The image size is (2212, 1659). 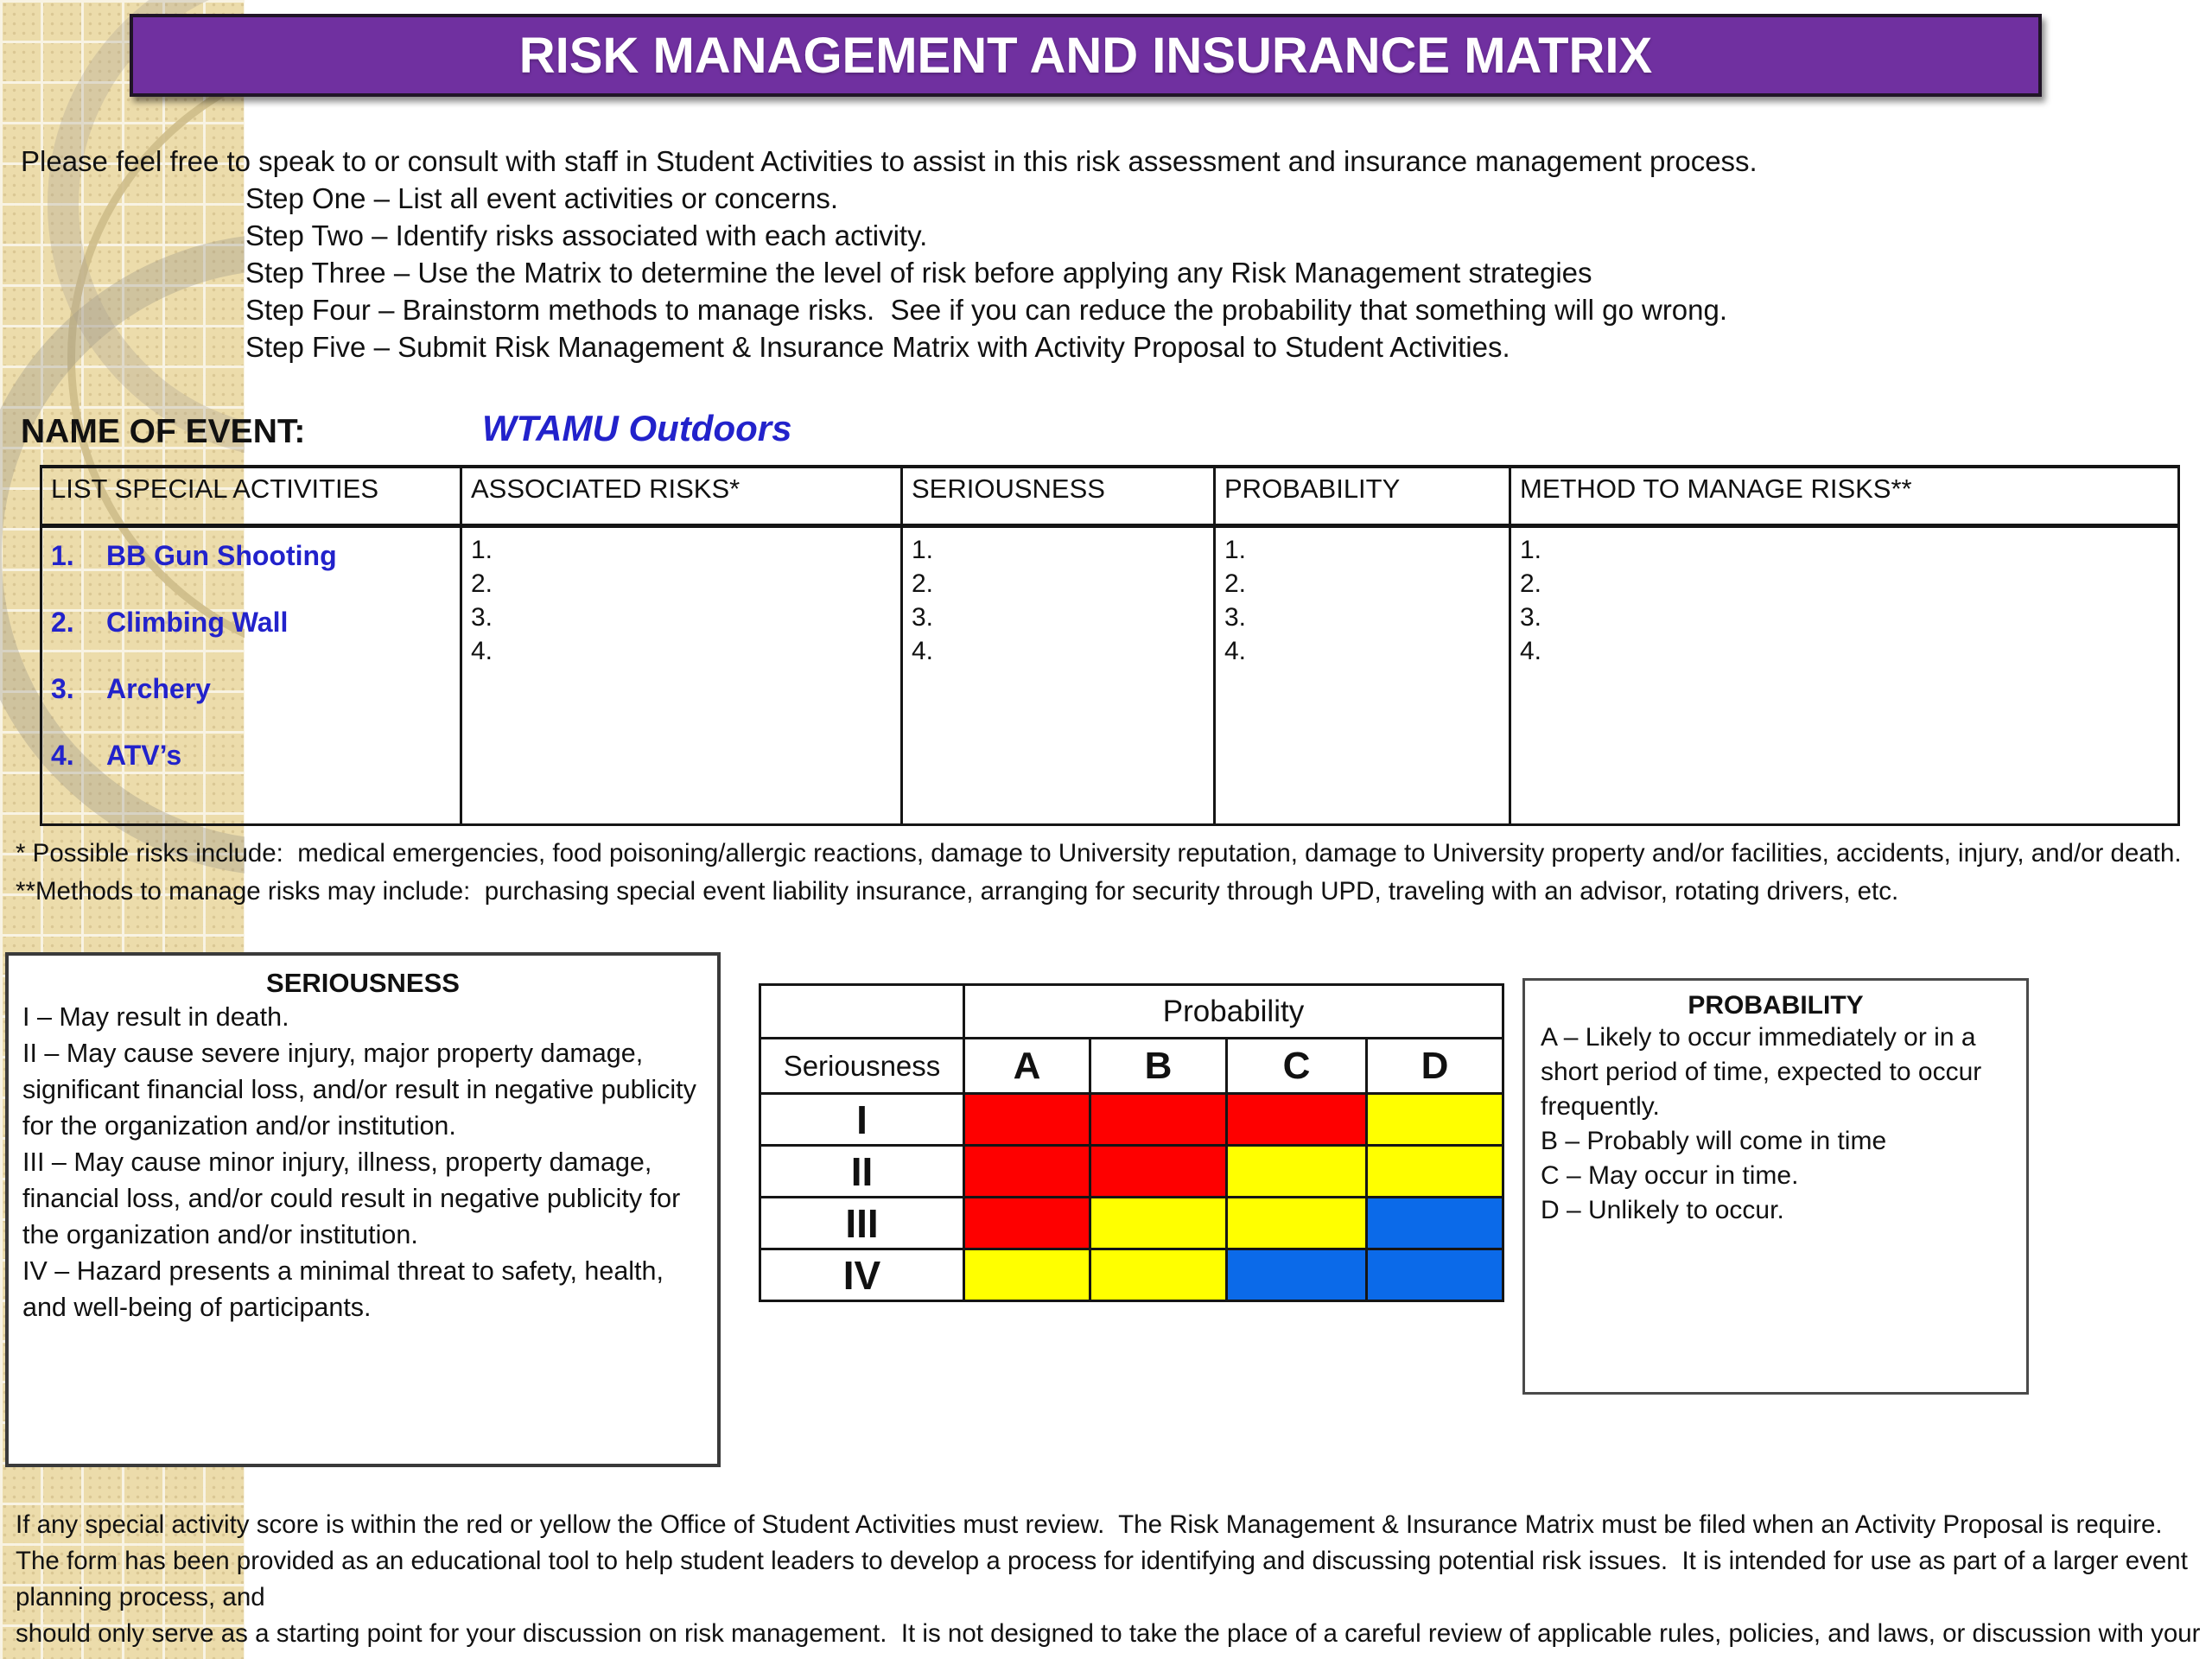 I want to click on activity-item: 1. BB Gun Shooting, so click(x=251, y=555).